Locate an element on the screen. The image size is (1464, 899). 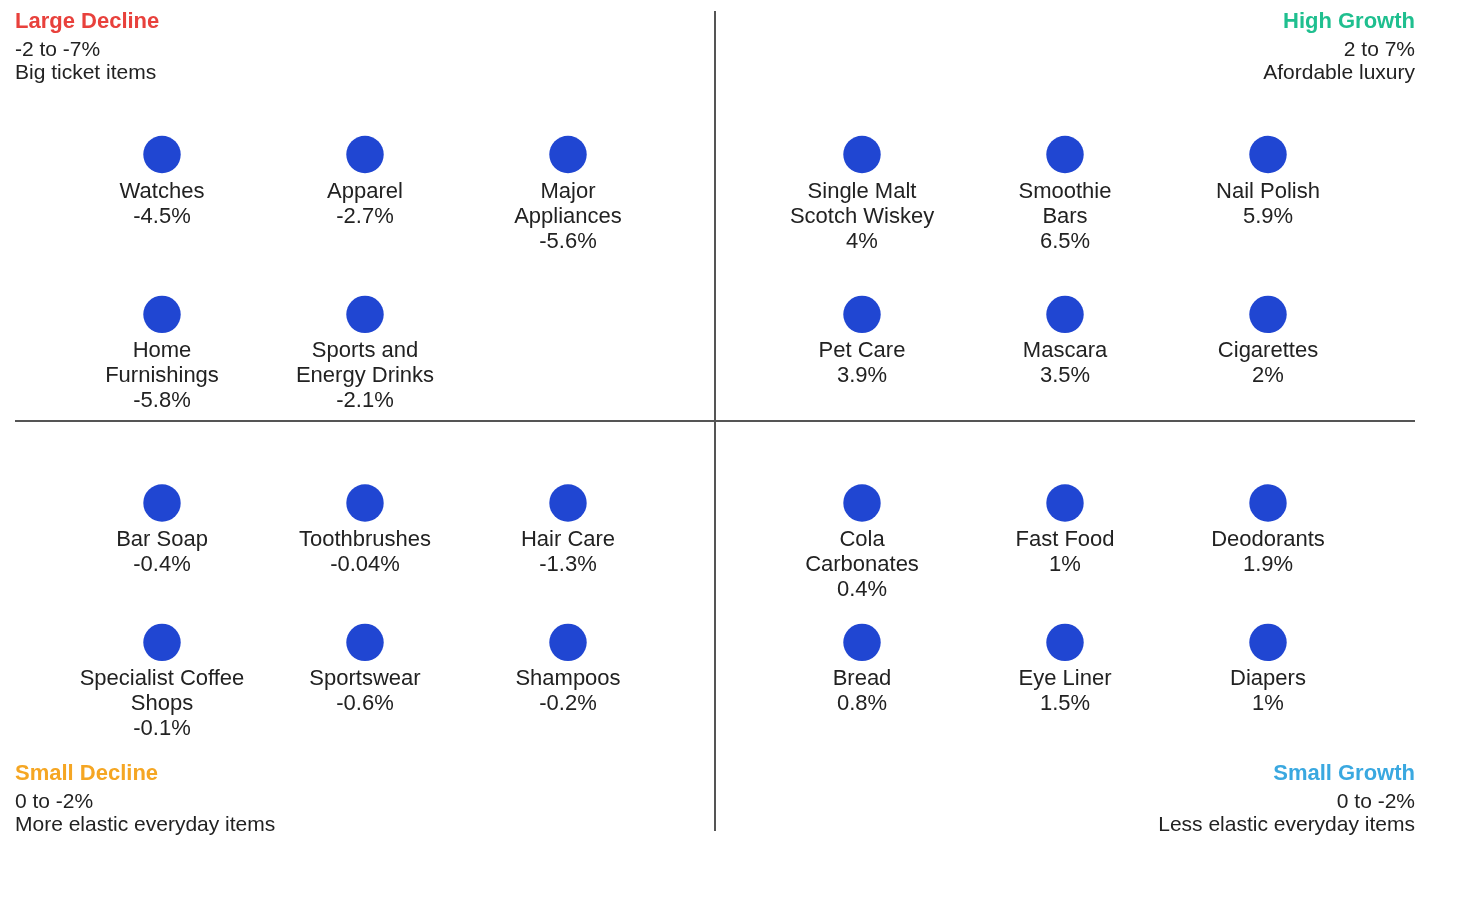
data-label: 3.9% is located at coordinates (862, 375).